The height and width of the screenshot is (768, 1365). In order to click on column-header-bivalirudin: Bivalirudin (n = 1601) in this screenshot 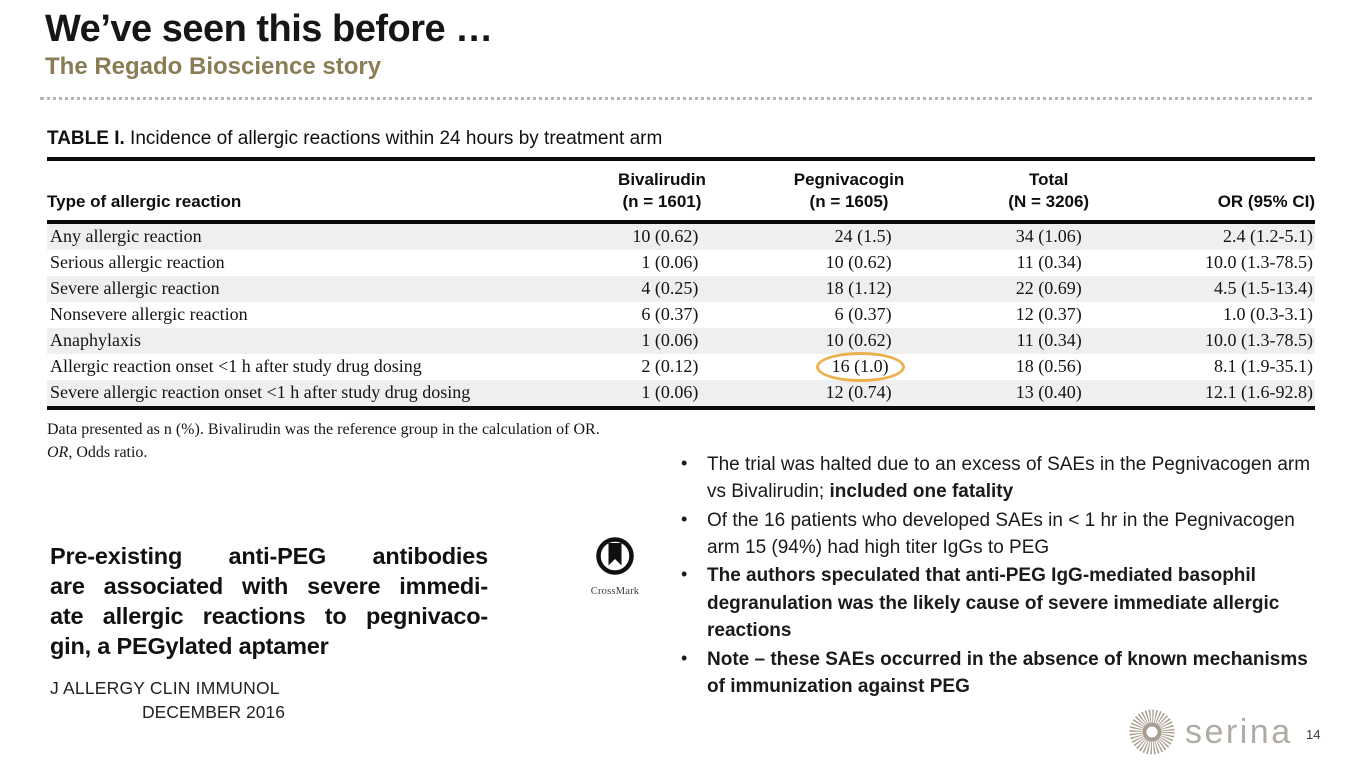, I will do `click(662, 192)`.